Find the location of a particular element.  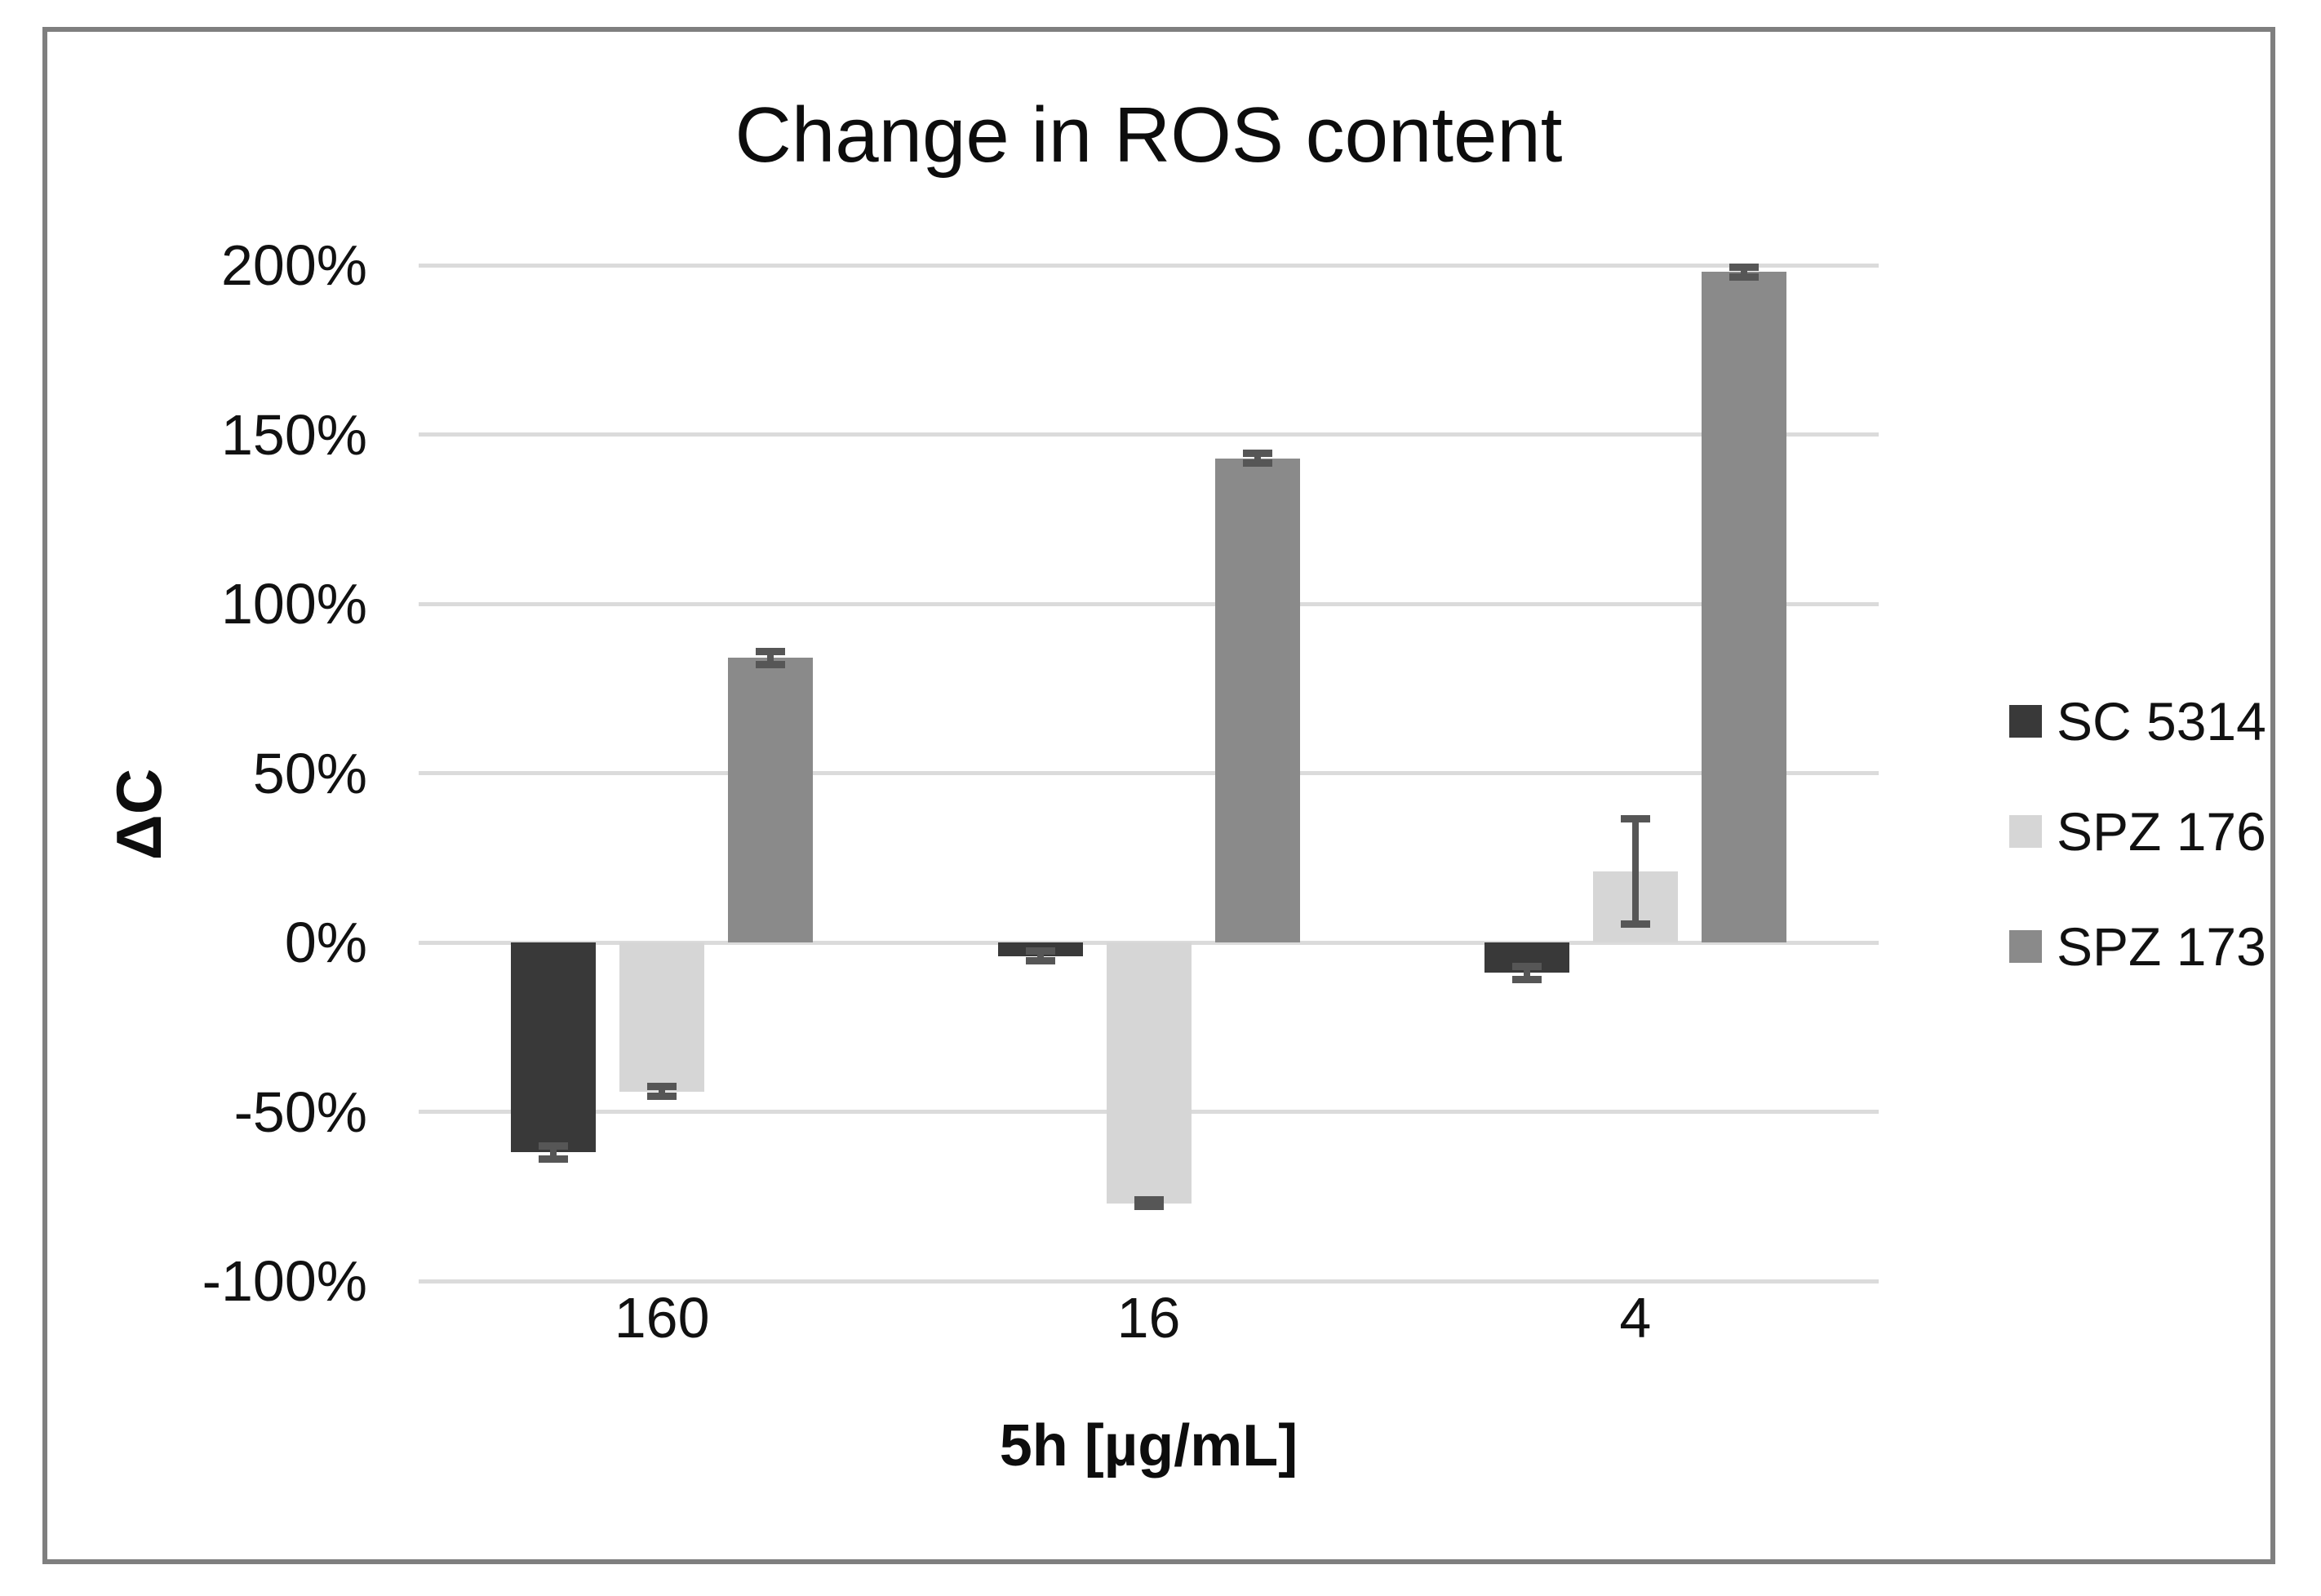

y-tick-label: 100% is located at coordinates (293, 604).